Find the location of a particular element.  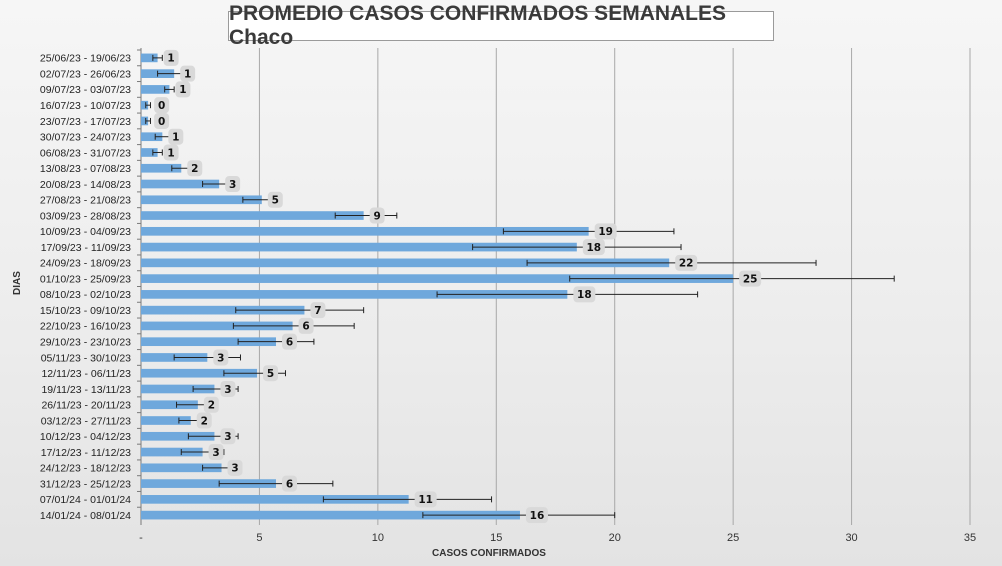

category-label: 08/10/23 - 02/10/23 is located at coordinates (85, 295).